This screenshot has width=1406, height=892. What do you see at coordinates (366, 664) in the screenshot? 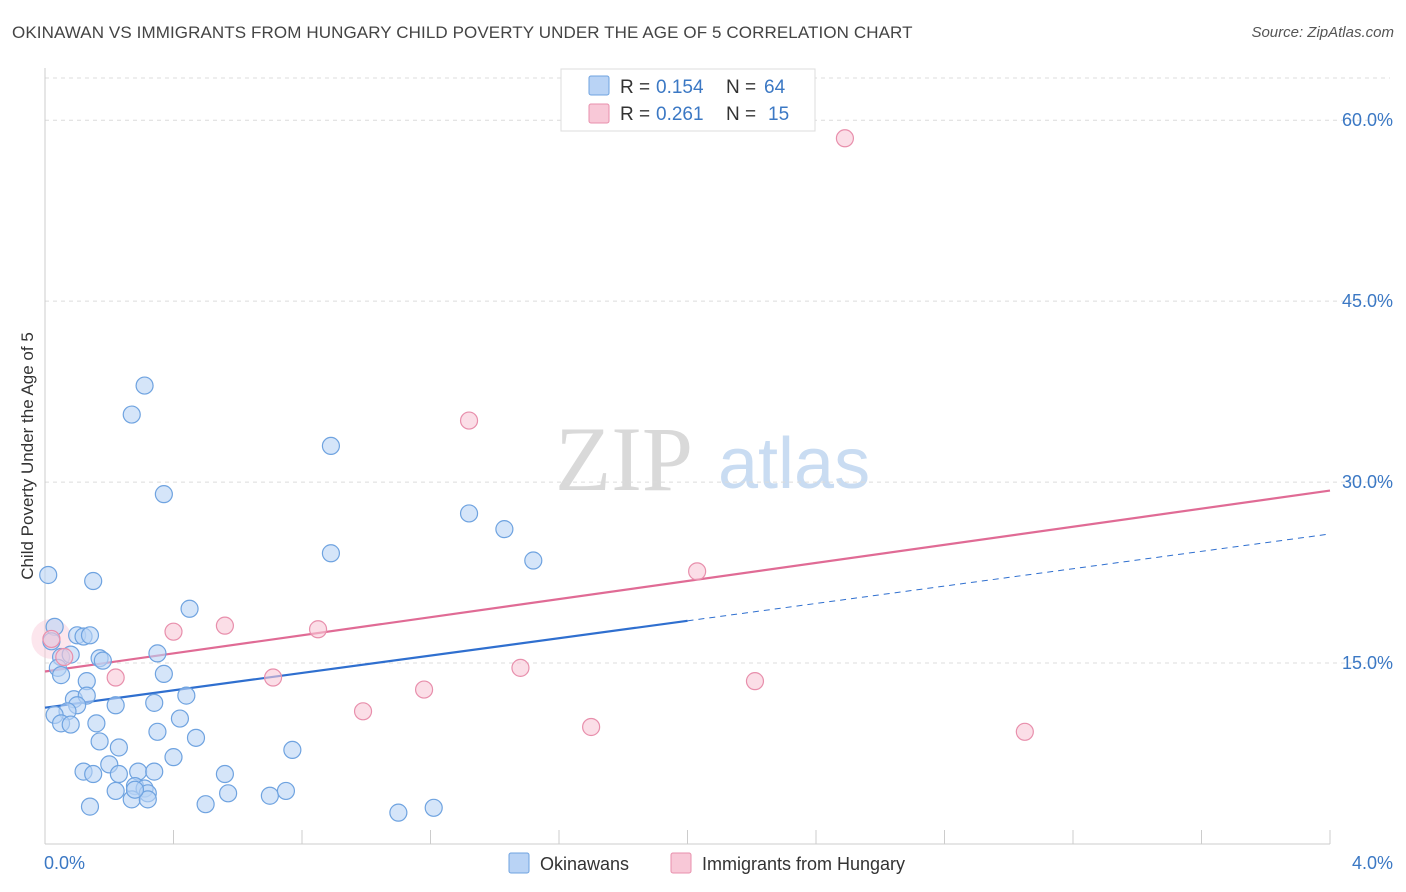
I see `okinawan-trend-line` at bounding box center [366, 664].